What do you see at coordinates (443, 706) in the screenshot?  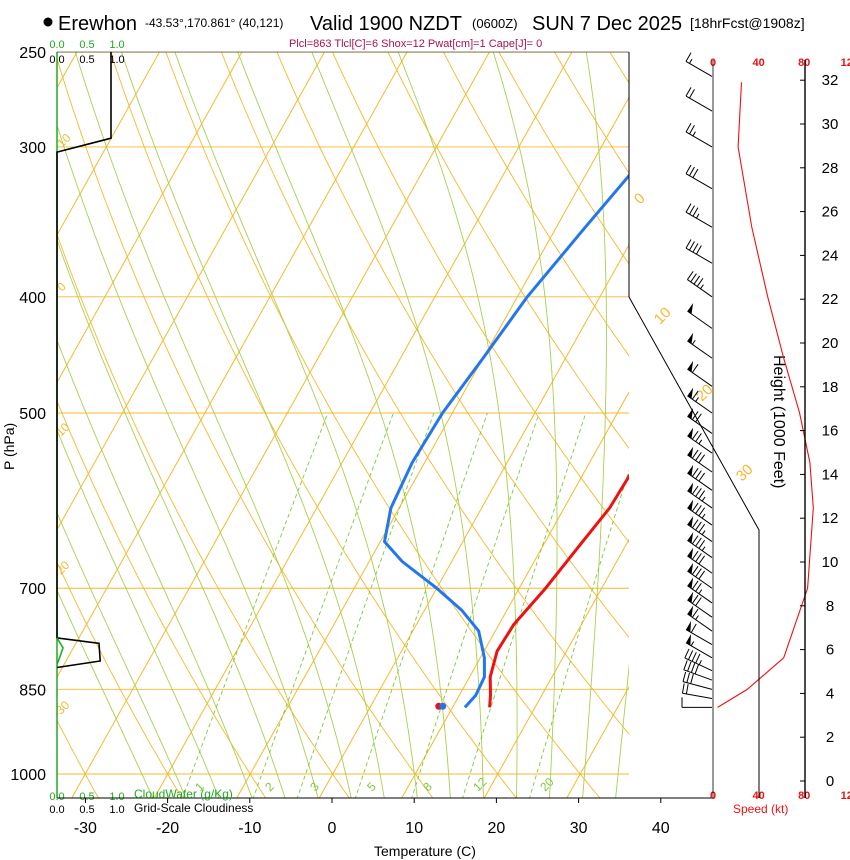 I see `surface-dew-marker` at bounding box center [443, 706].